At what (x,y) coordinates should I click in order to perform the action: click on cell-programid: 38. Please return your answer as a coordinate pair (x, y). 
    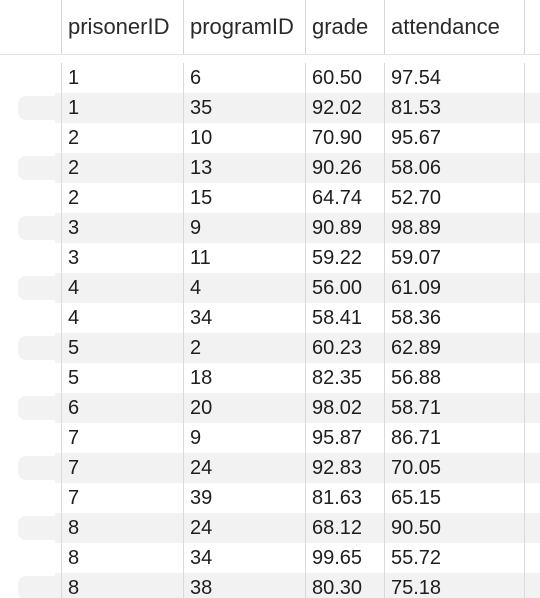
    Looking at the image, I should click on (244, 585).